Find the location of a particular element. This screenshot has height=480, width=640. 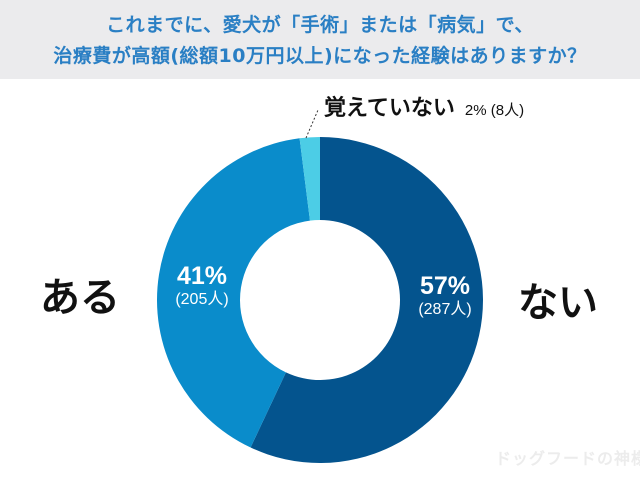

slice-label-yes: 41% (205人) is located at coordinates (202, 286).